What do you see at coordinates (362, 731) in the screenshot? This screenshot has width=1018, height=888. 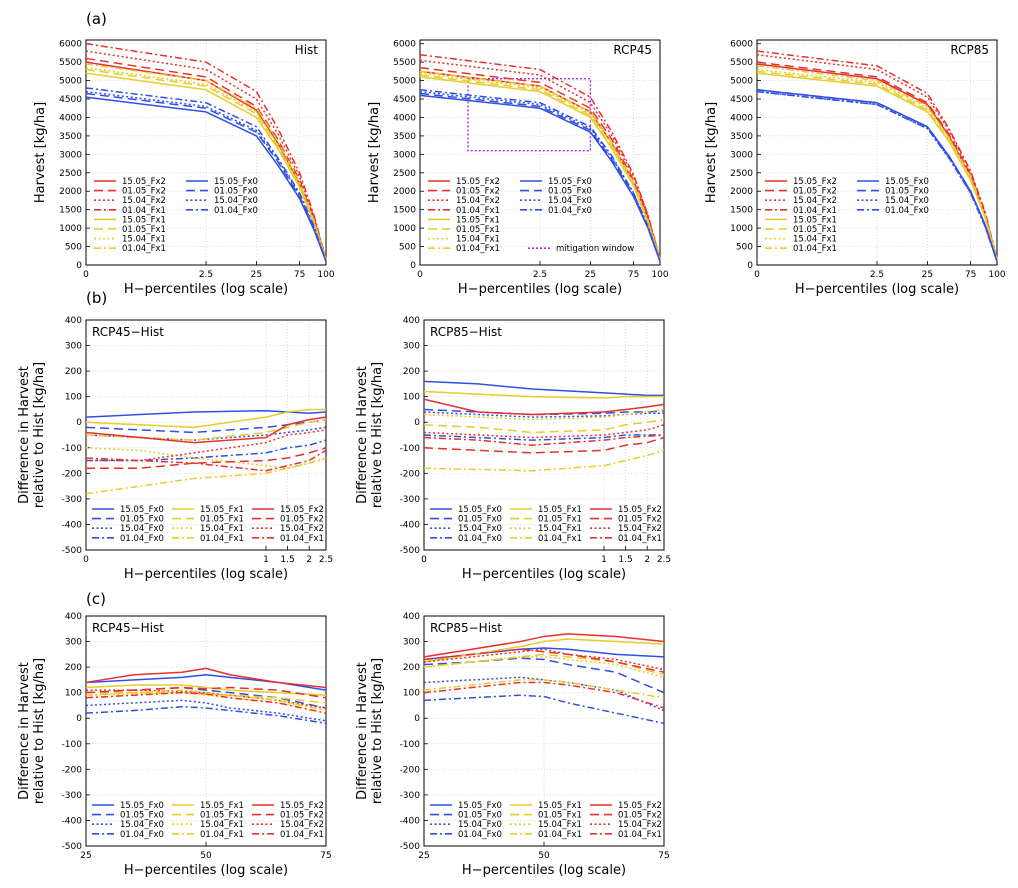 I see `y-axis-label-line1: Difference in Harvest` at bounding box center [362, 731].